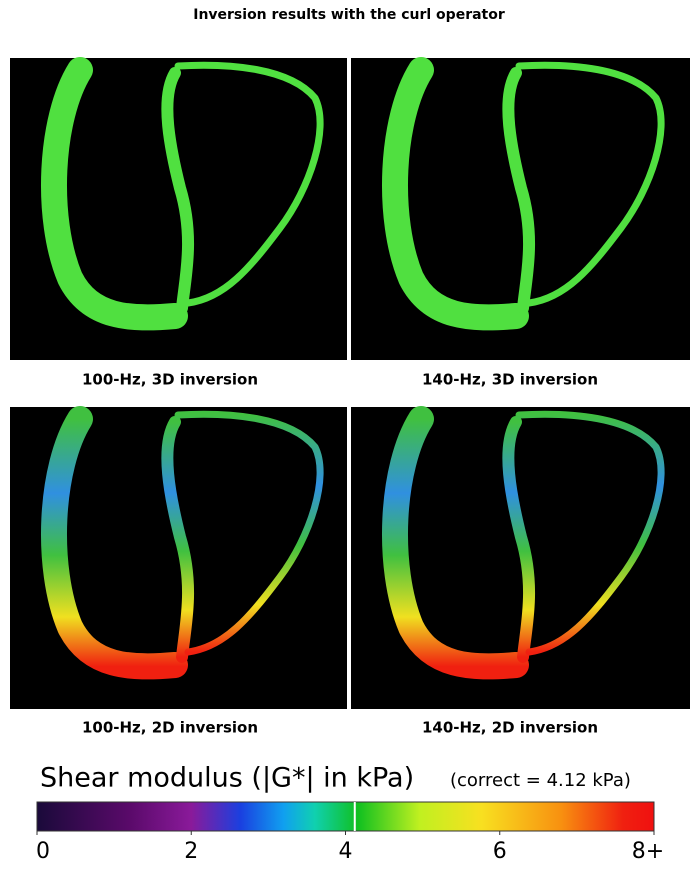 The height and width of the screenshot is (882, 699). I want to click on tick-label: 4, so click(346, 851).